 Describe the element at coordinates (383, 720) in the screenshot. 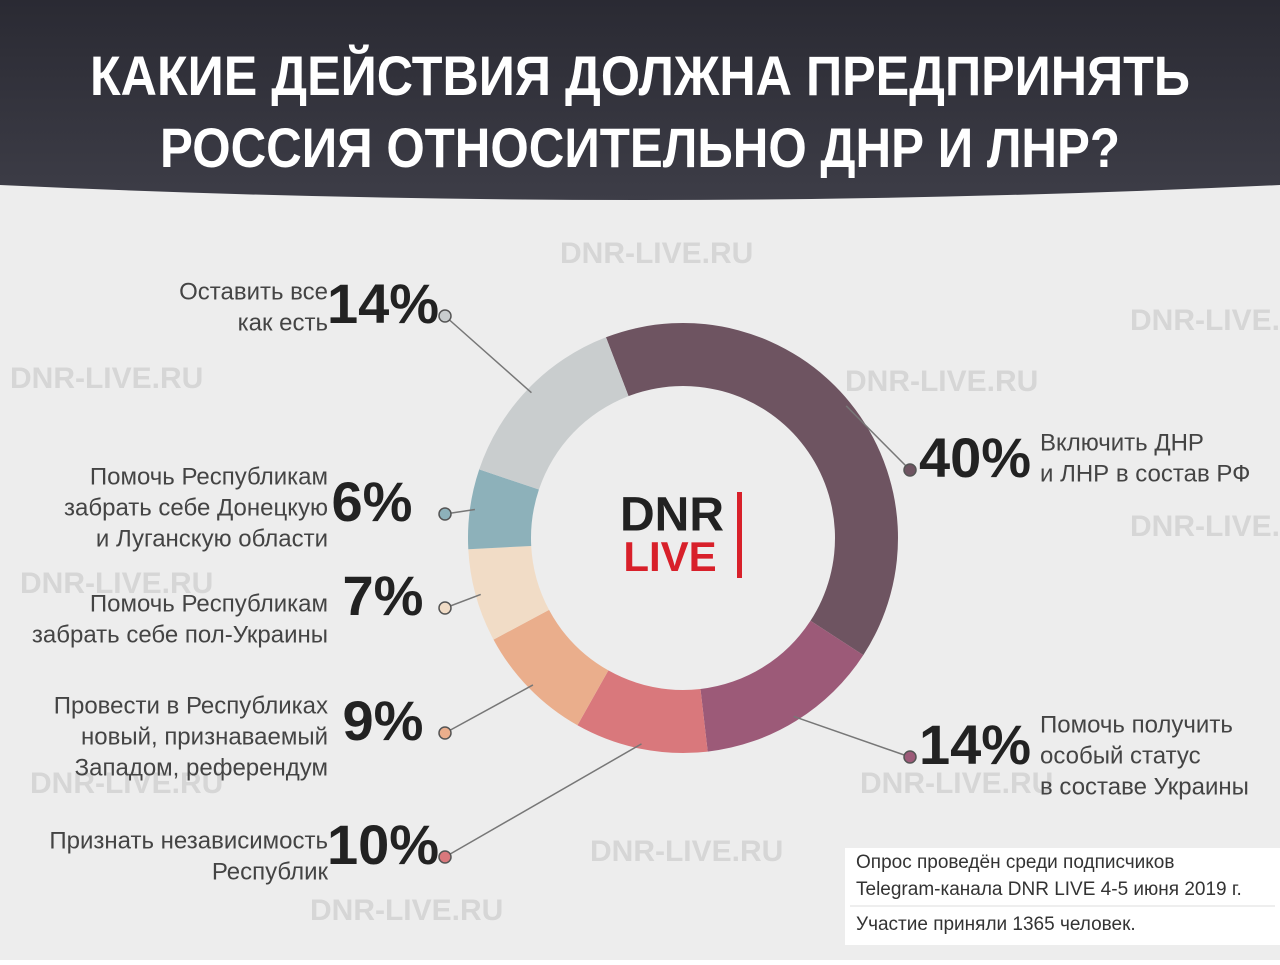

I see `value-label: 9%` at that location.